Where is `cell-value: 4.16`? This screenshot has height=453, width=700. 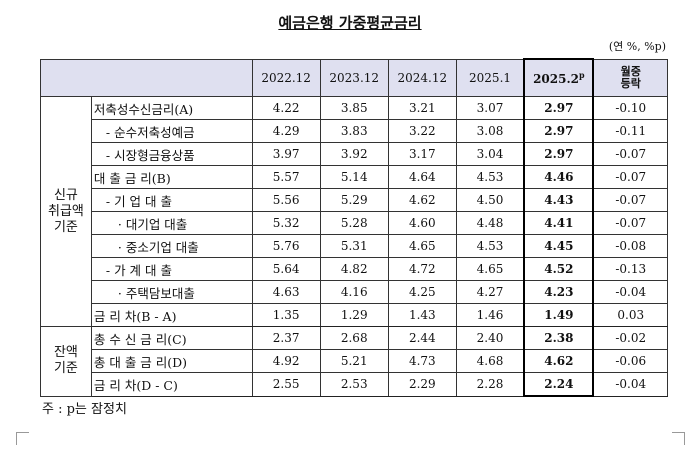
cell-value: 4.16 is located at coordinates (354, 292).